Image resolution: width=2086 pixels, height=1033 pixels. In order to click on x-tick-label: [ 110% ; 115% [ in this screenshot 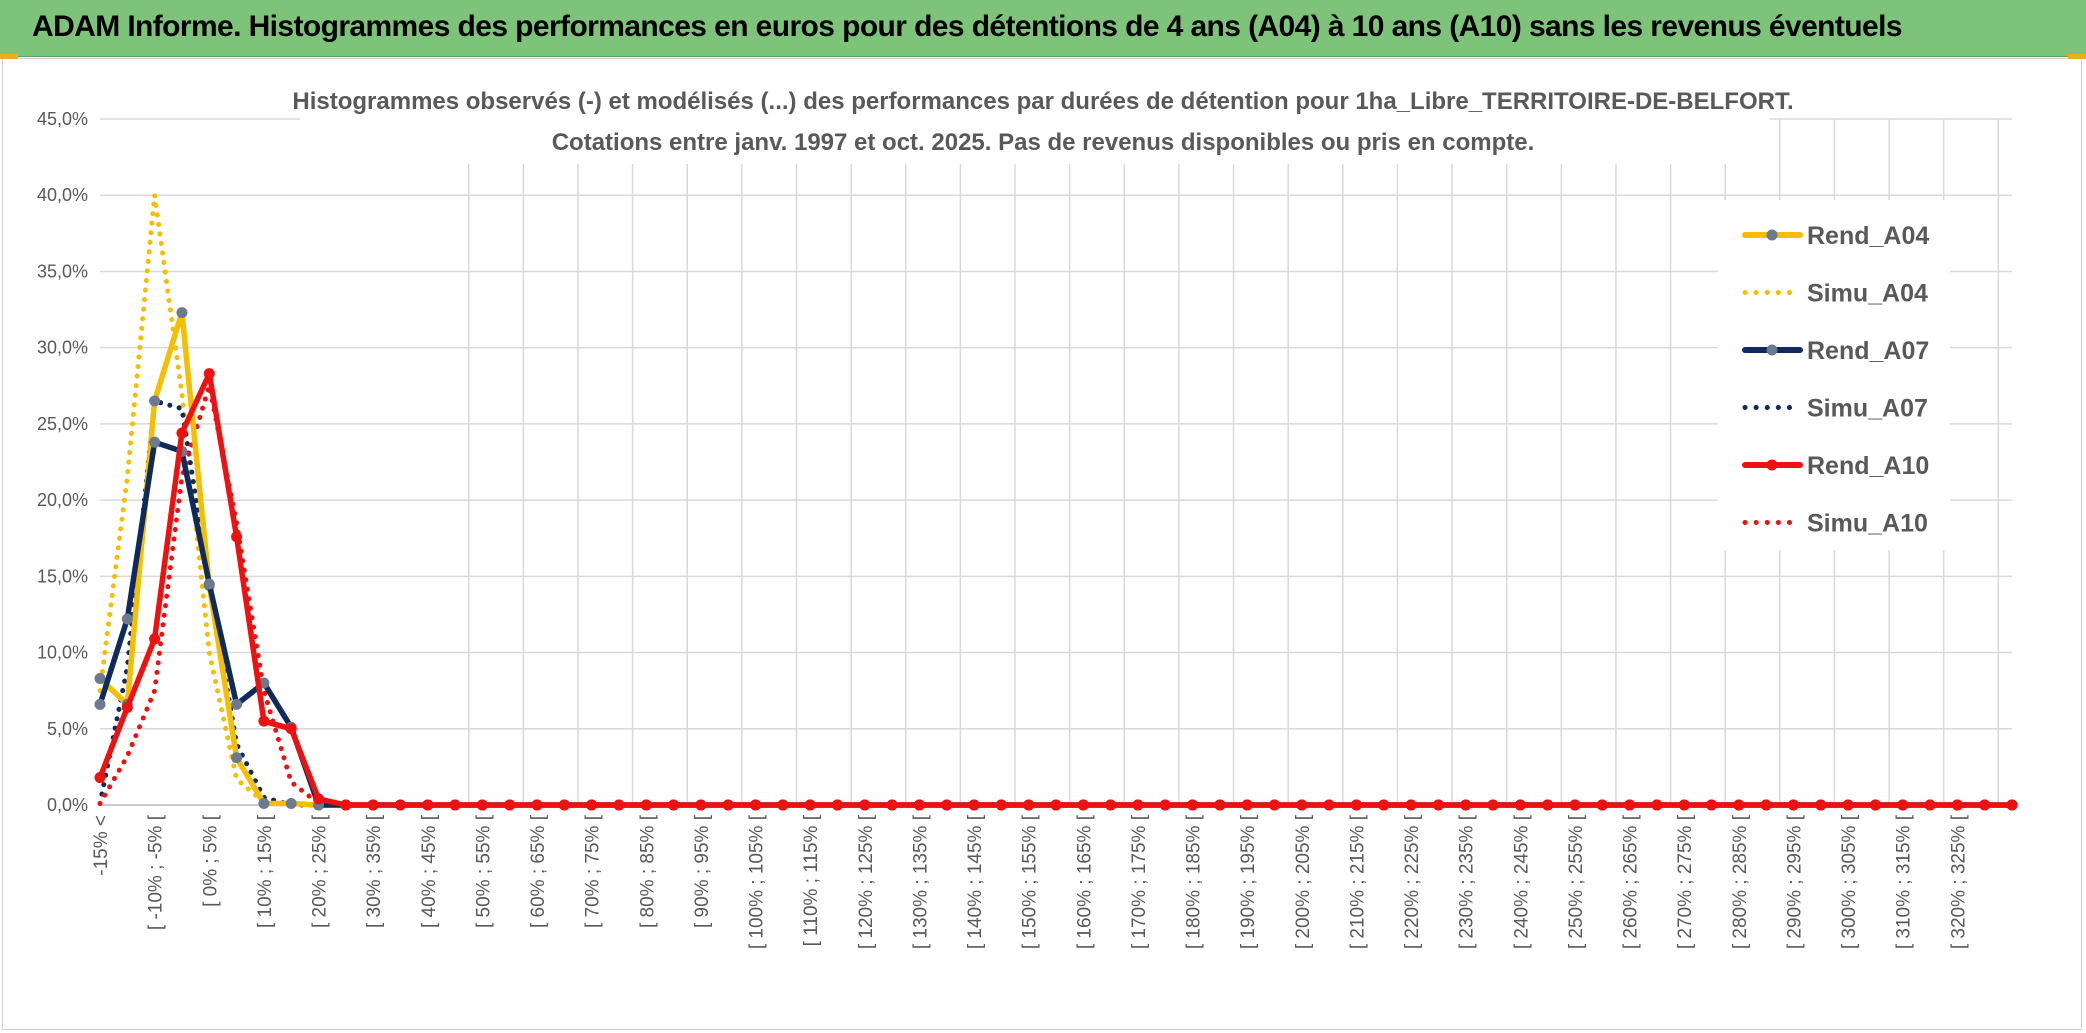, I will do `click(811, 880)`.